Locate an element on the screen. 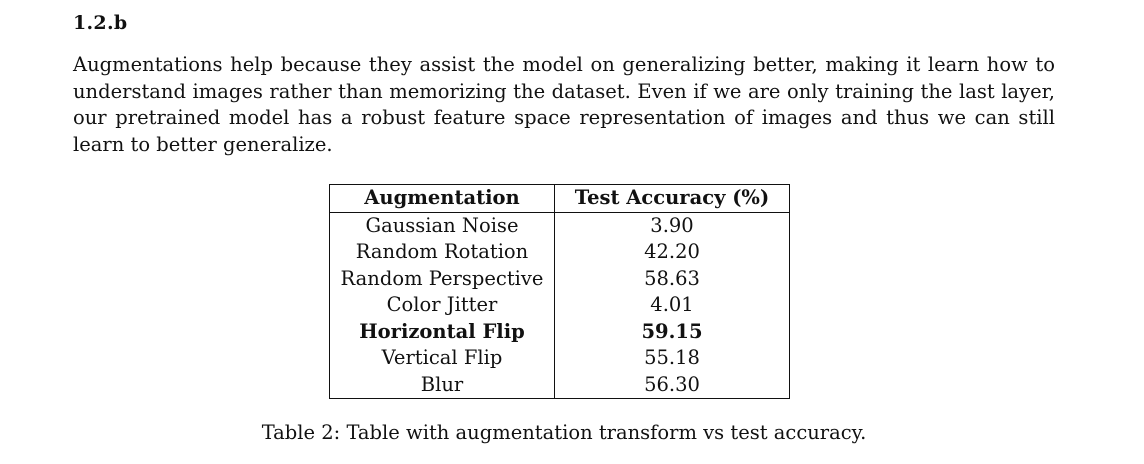 The width and height of the screenshot is (1144, 464). table-header-row: Augmentation Test Accuracy (%) is located at coordinates (559, 198).